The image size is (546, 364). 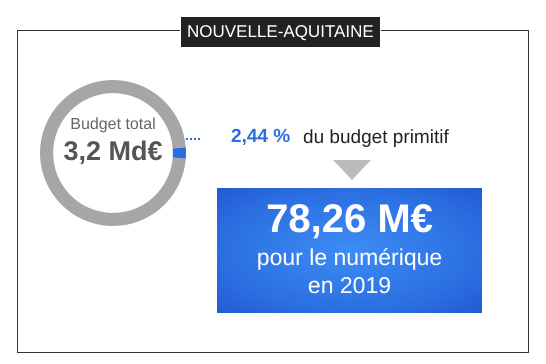 I want to click on text: 3,2 Md€, so click(x=113, y=151).